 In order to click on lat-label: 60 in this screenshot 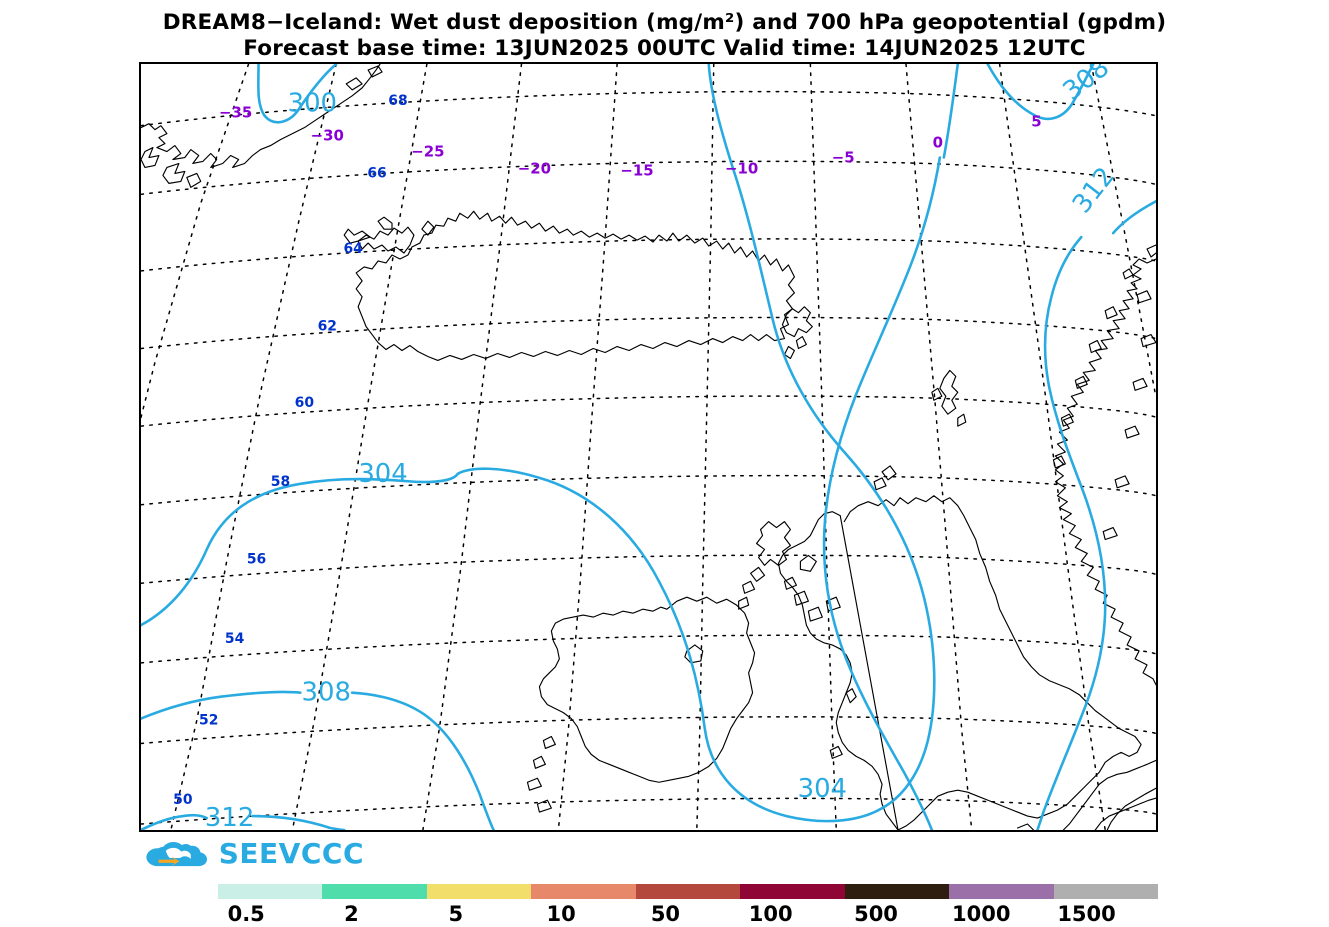, I will do `click(305, 403)`.